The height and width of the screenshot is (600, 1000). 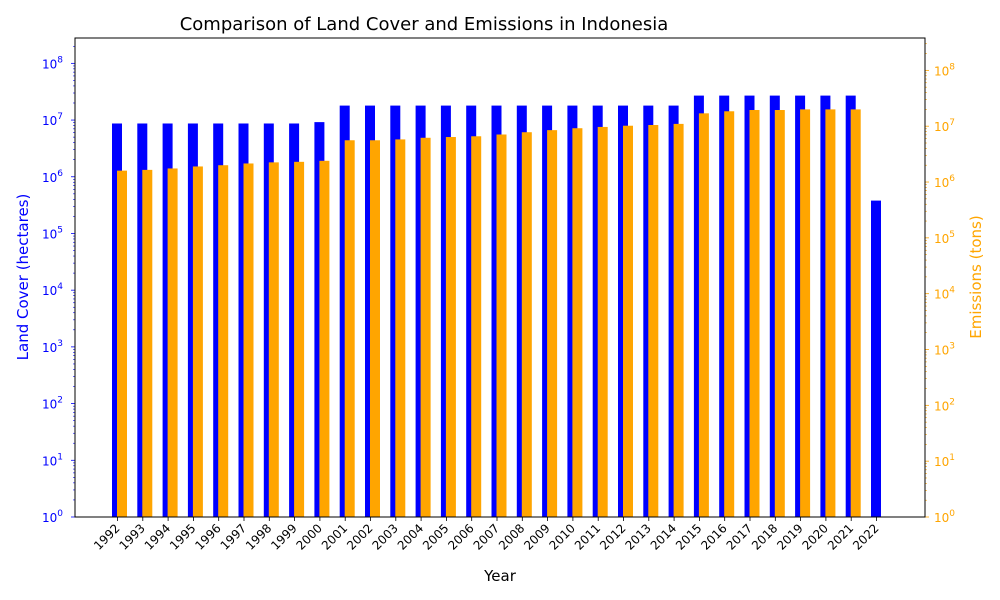 What do you see at coordinates (602, 321) in the screenshot?
I see `emissions-bar-2011` at bounding box center [602, 321].